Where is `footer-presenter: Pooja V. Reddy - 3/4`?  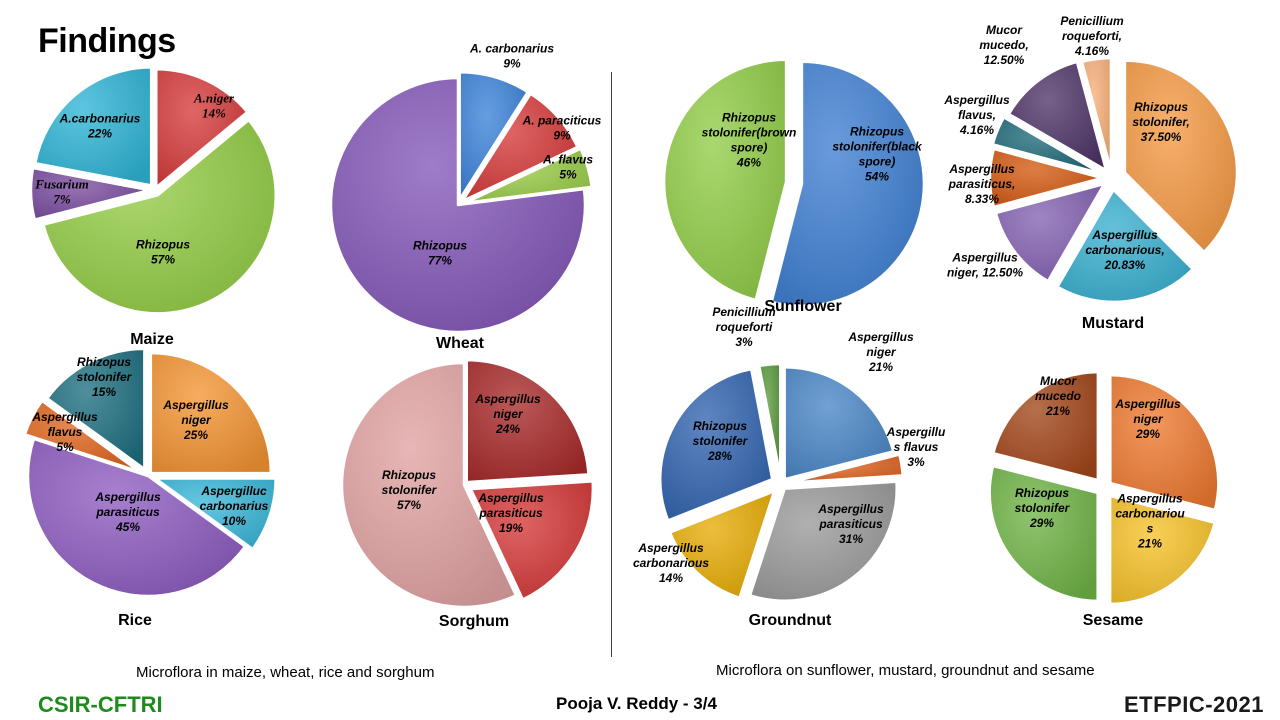 footer-presenter: Pooja V. Reddy - 3/4 is located at coordinates (636, 703).